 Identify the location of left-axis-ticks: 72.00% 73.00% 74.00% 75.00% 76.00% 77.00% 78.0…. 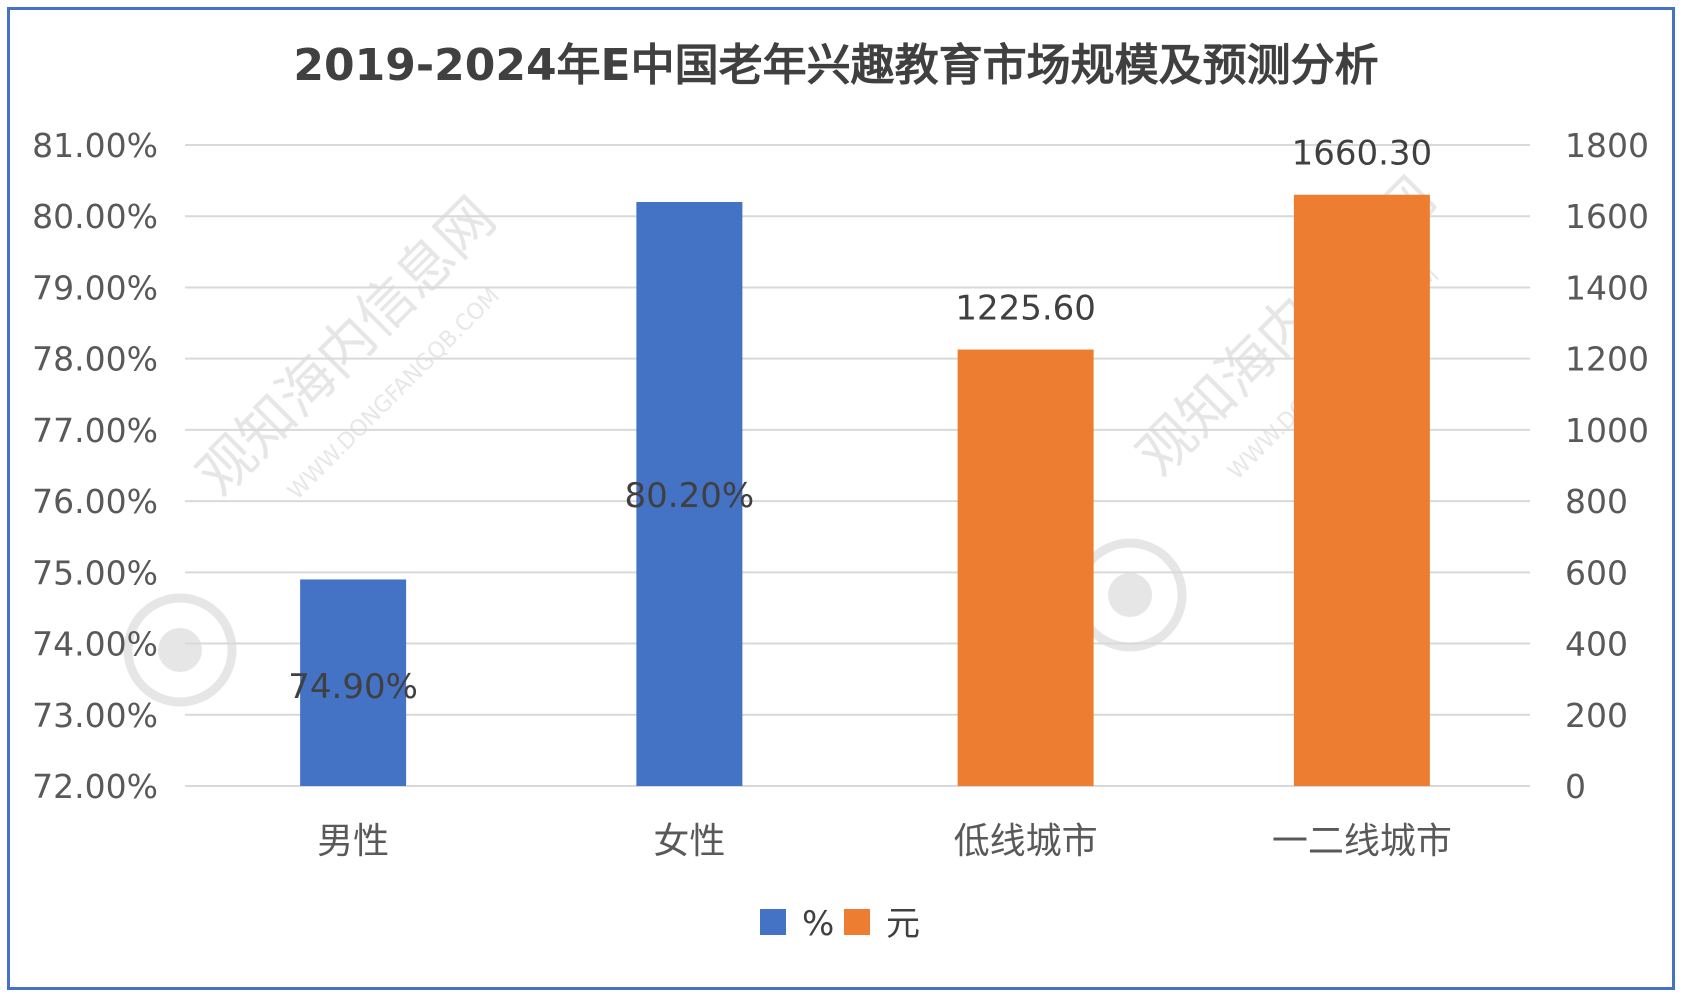
(95, 466).